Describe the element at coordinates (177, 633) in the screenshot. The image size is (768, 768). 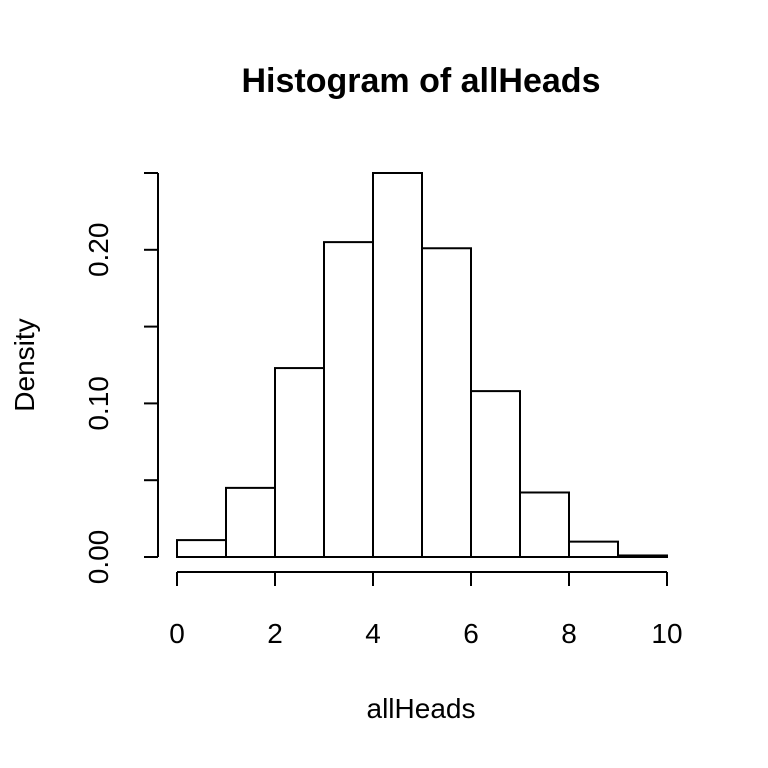
I see `x-tick-label: 0` at that location.